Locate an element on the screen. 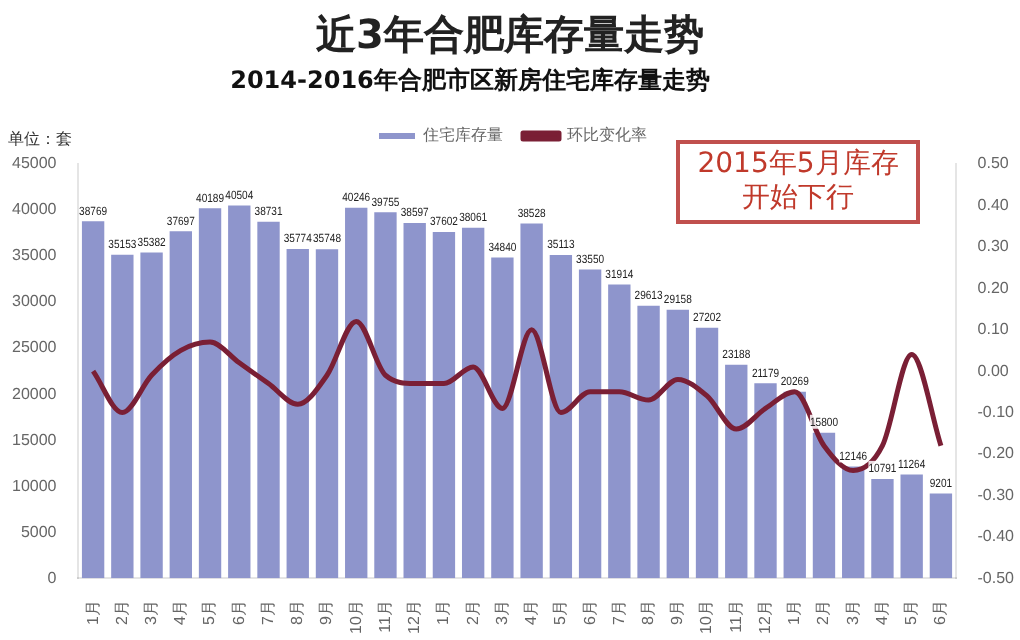 This screenshot has width=1020, height=640. y-tick-label: 35000 is located at coordinates (34, 255).